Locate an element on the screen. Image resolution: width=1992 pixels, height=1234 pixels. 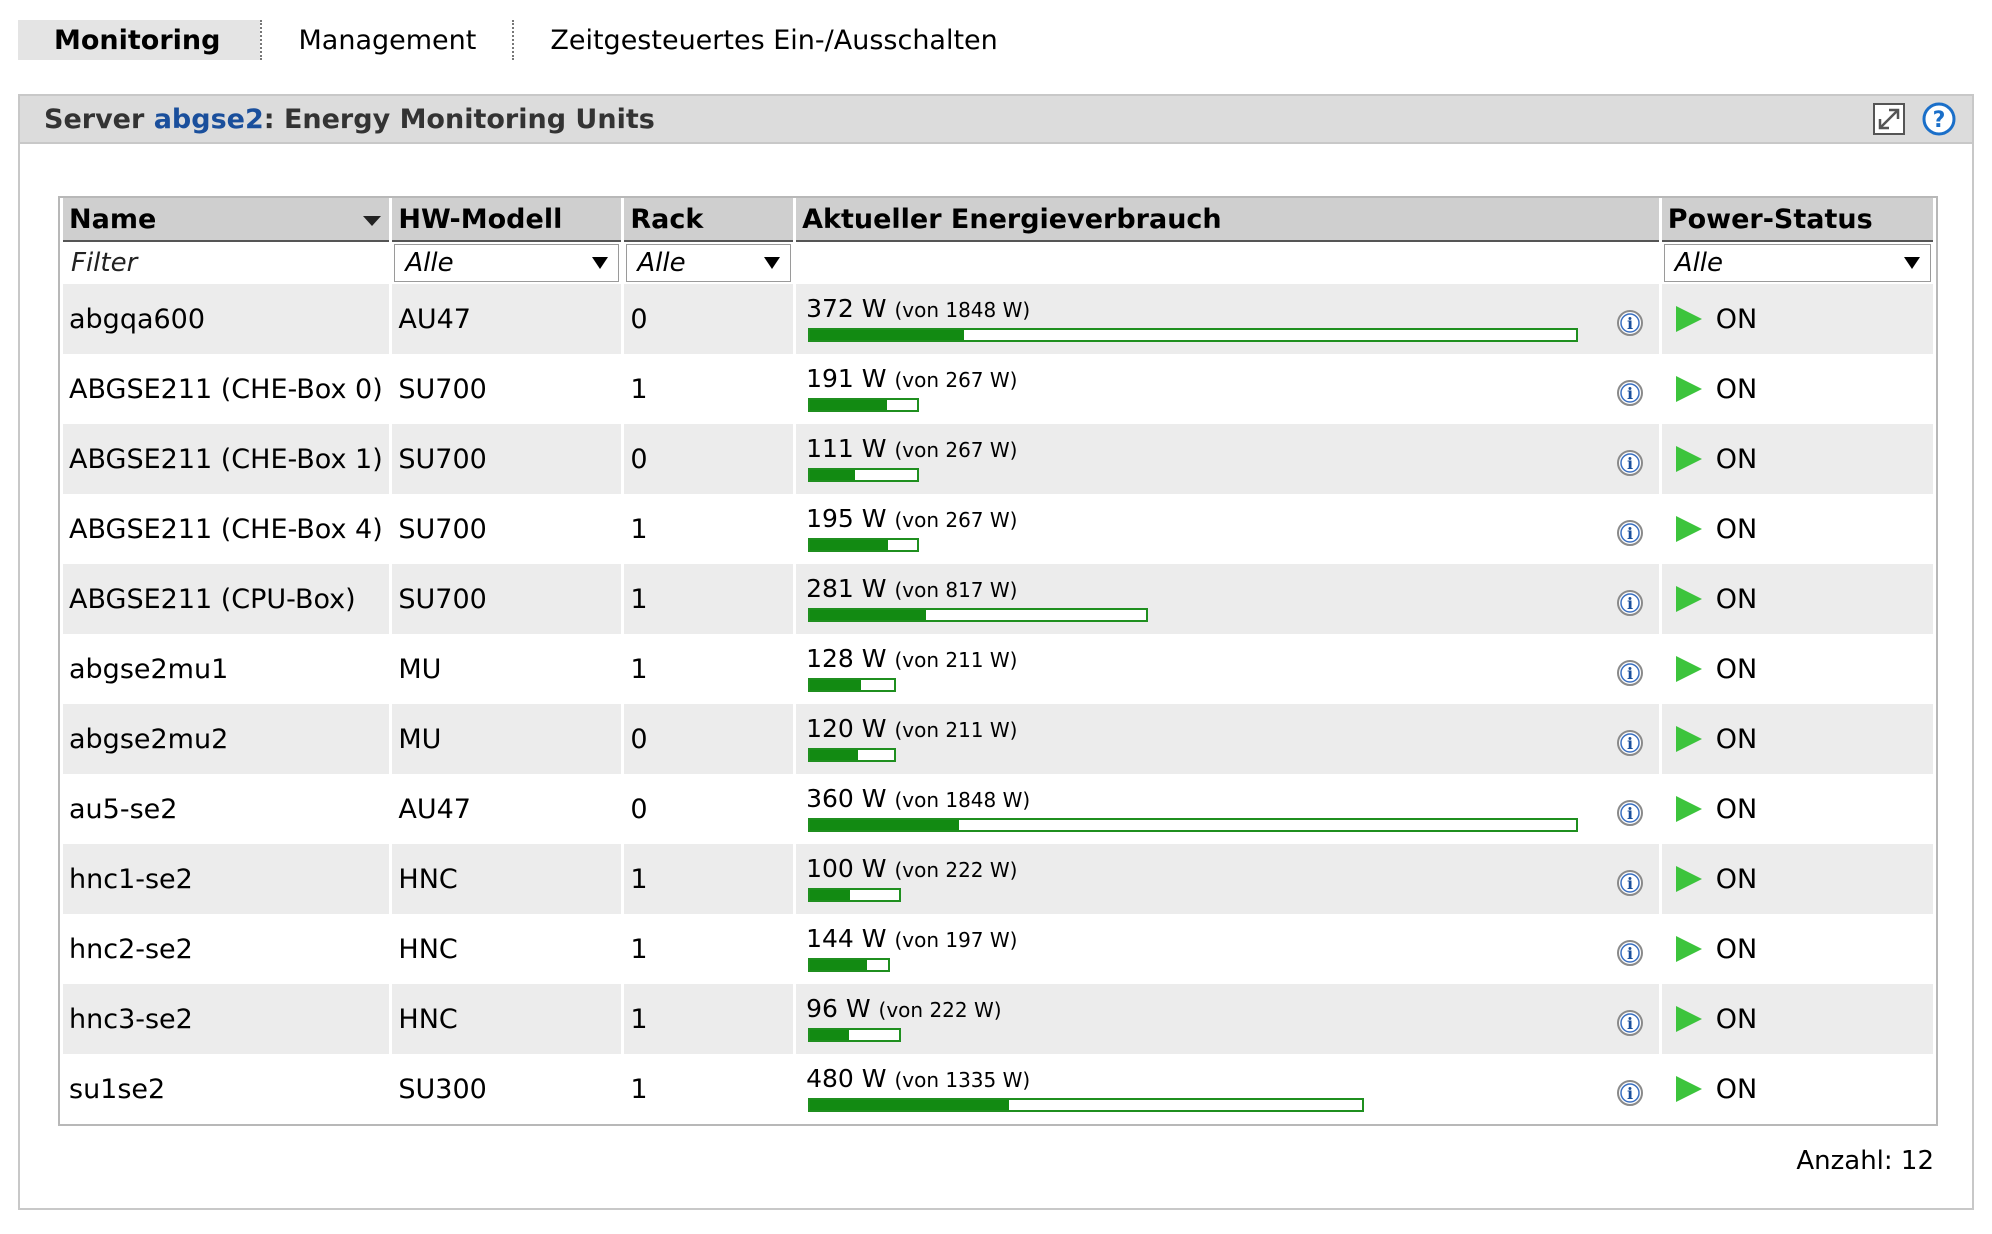
cell-name: ABGSE211 (CHE-Box 1) is located at coordinates (226, 459).